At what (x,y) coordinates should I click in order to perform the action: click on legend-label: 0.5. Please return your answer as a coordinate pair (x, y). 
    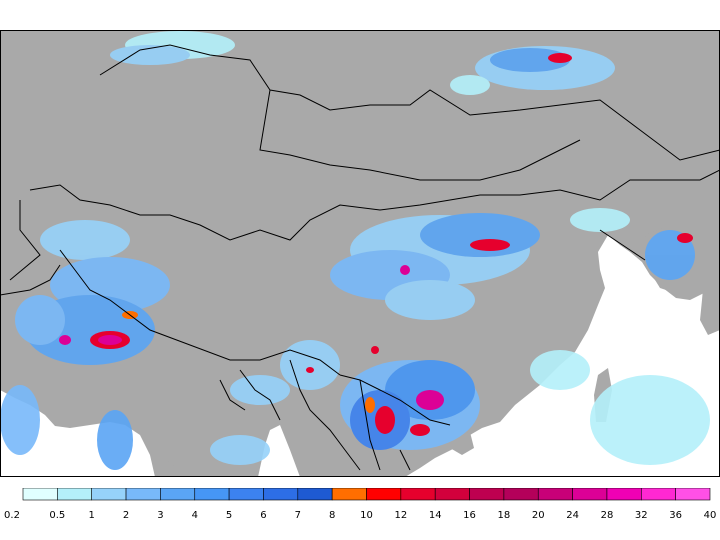
    Looking at the image, I should click on (57, 515).